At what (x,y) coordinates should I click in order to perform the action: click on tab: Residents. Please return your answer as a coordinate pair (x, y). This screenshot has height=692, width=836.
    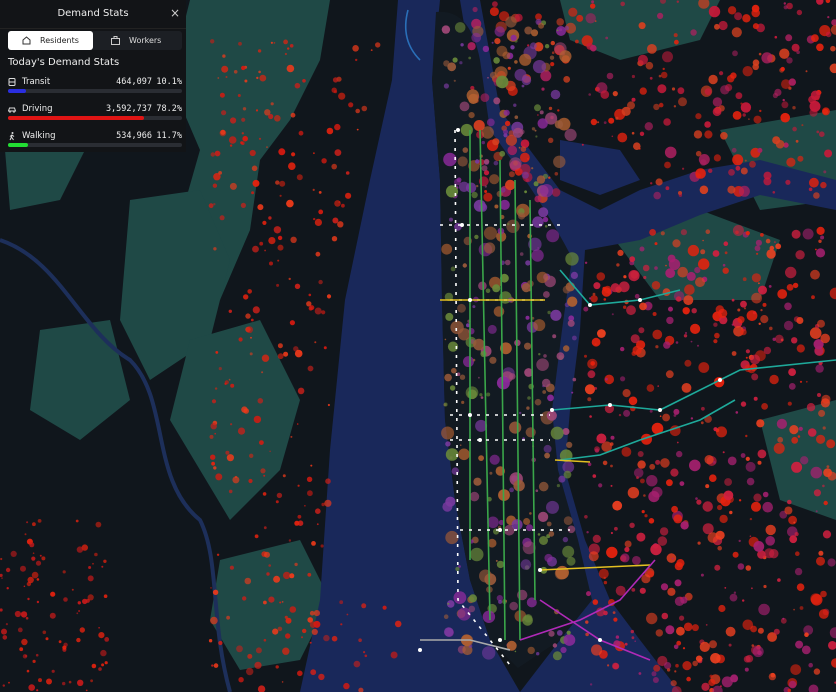
    Looking at the image, I should click on (50, 40).